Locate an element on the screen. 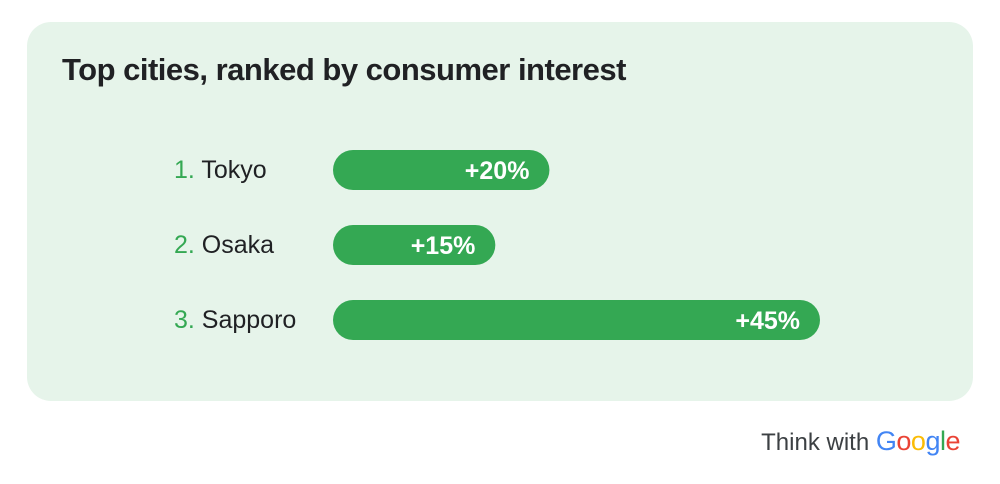 The height and width of the screenshot is (484, 1000). bar-tokyo is located at coordinates (441, 170).